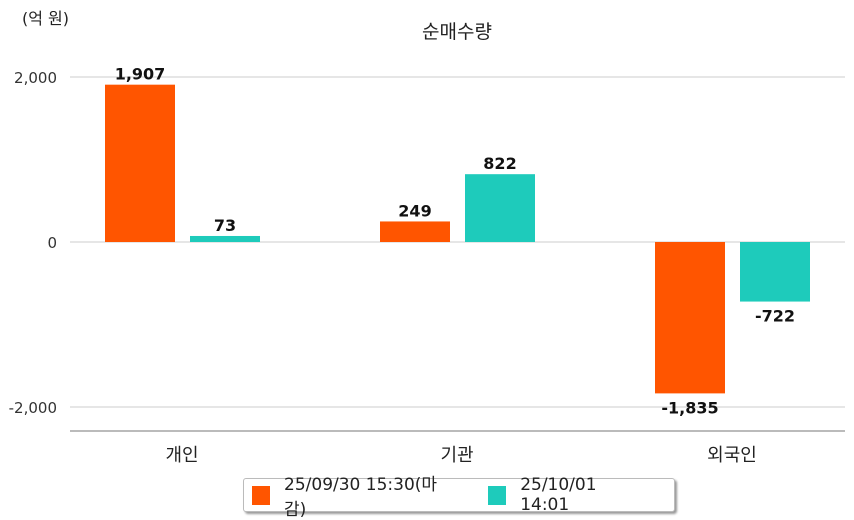 This screenshot has height=520, width=854. What do you see at coordinates (459, 497) in the screenshot?
I see `legend: 25/09/30 15:30(마감) 25/10/01 14:01` at bounding box center [459, 497].